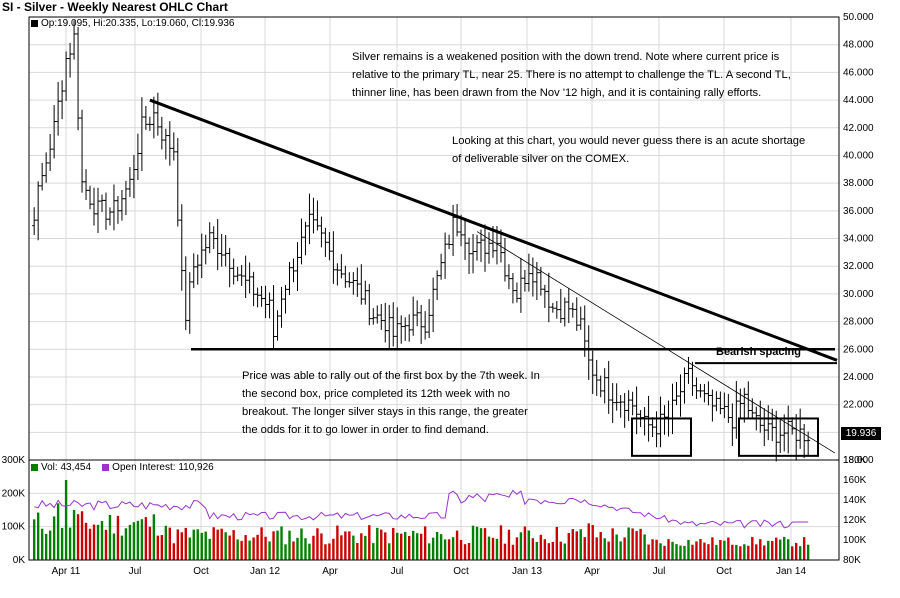 The height and width of the screenshot is (598, 900). I want to click on price-y-tick-label: 24.000, so click(858, 377).